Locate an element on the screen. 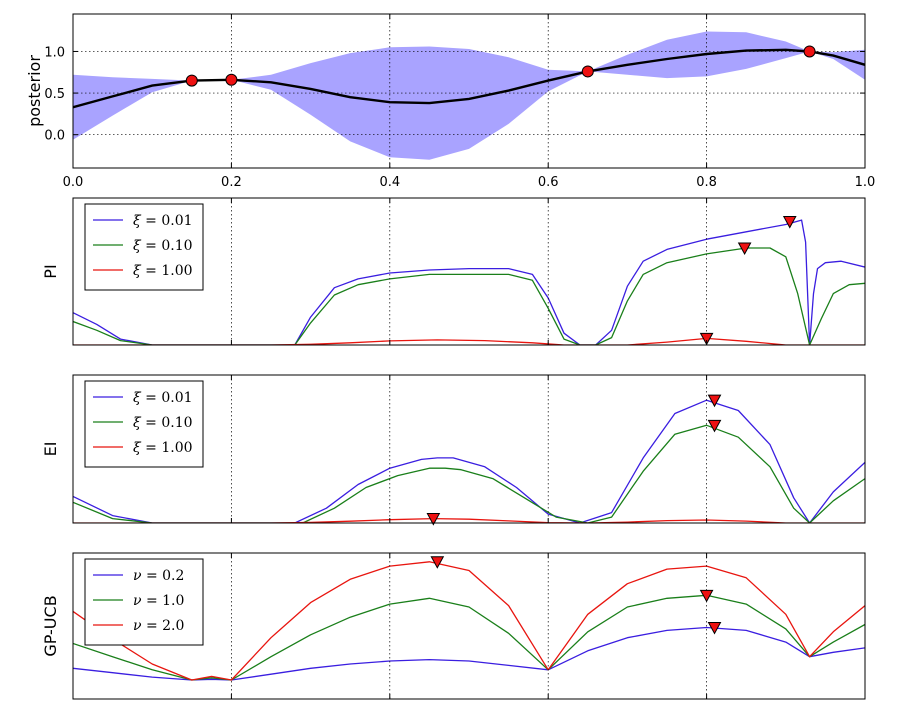 This screenshot has width=900, height=716. x-tick-label: 1.0 is located at coordinates (865, 182).